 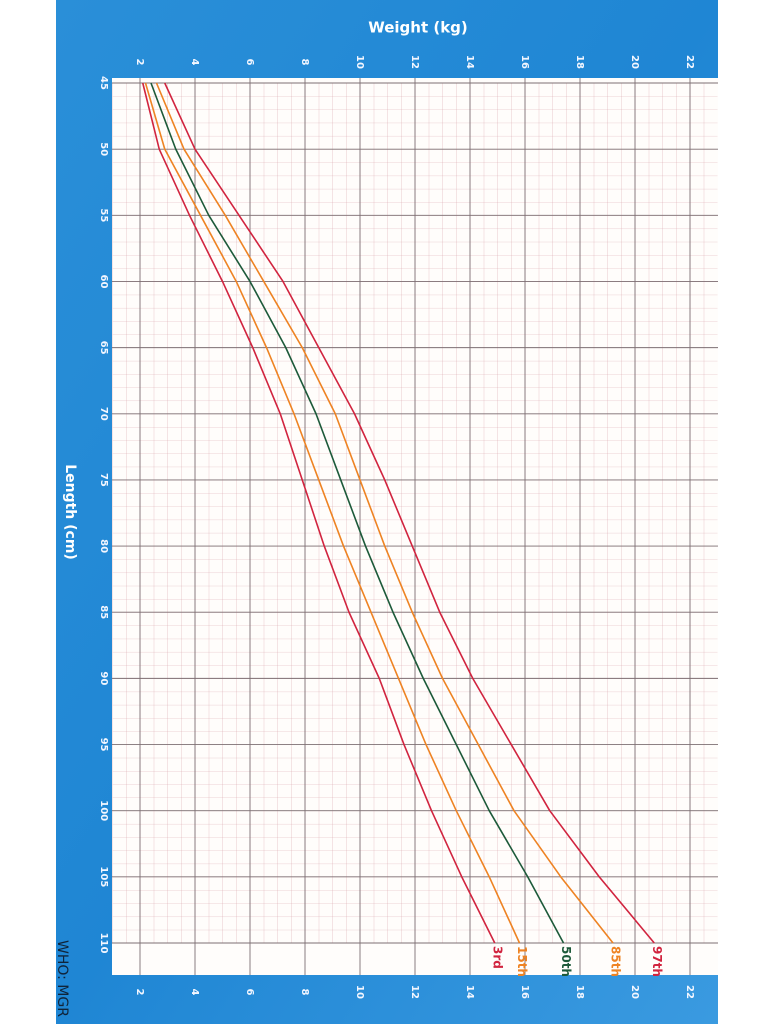 I want to click on curve-label: 85th, so click(x=616, y=961).